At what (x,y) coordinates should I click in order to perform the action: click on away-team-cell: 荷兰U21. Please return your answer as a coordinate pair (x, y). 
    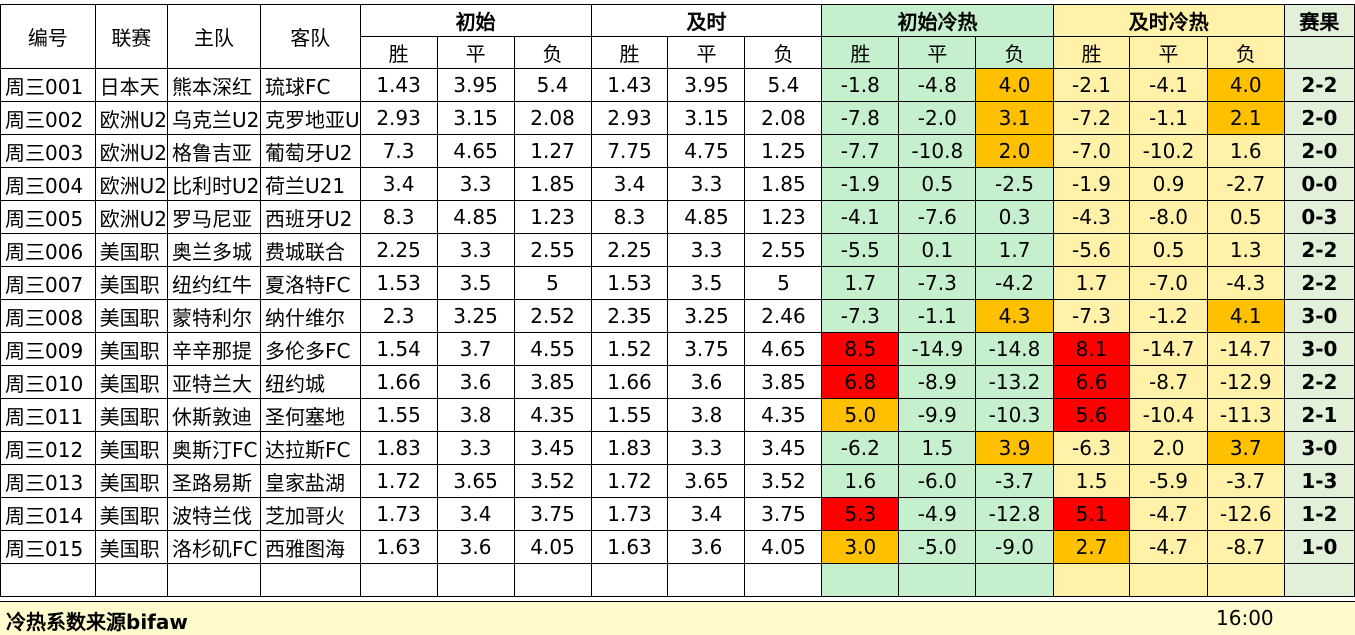
    Looking at the image, I should click on (310, 184).